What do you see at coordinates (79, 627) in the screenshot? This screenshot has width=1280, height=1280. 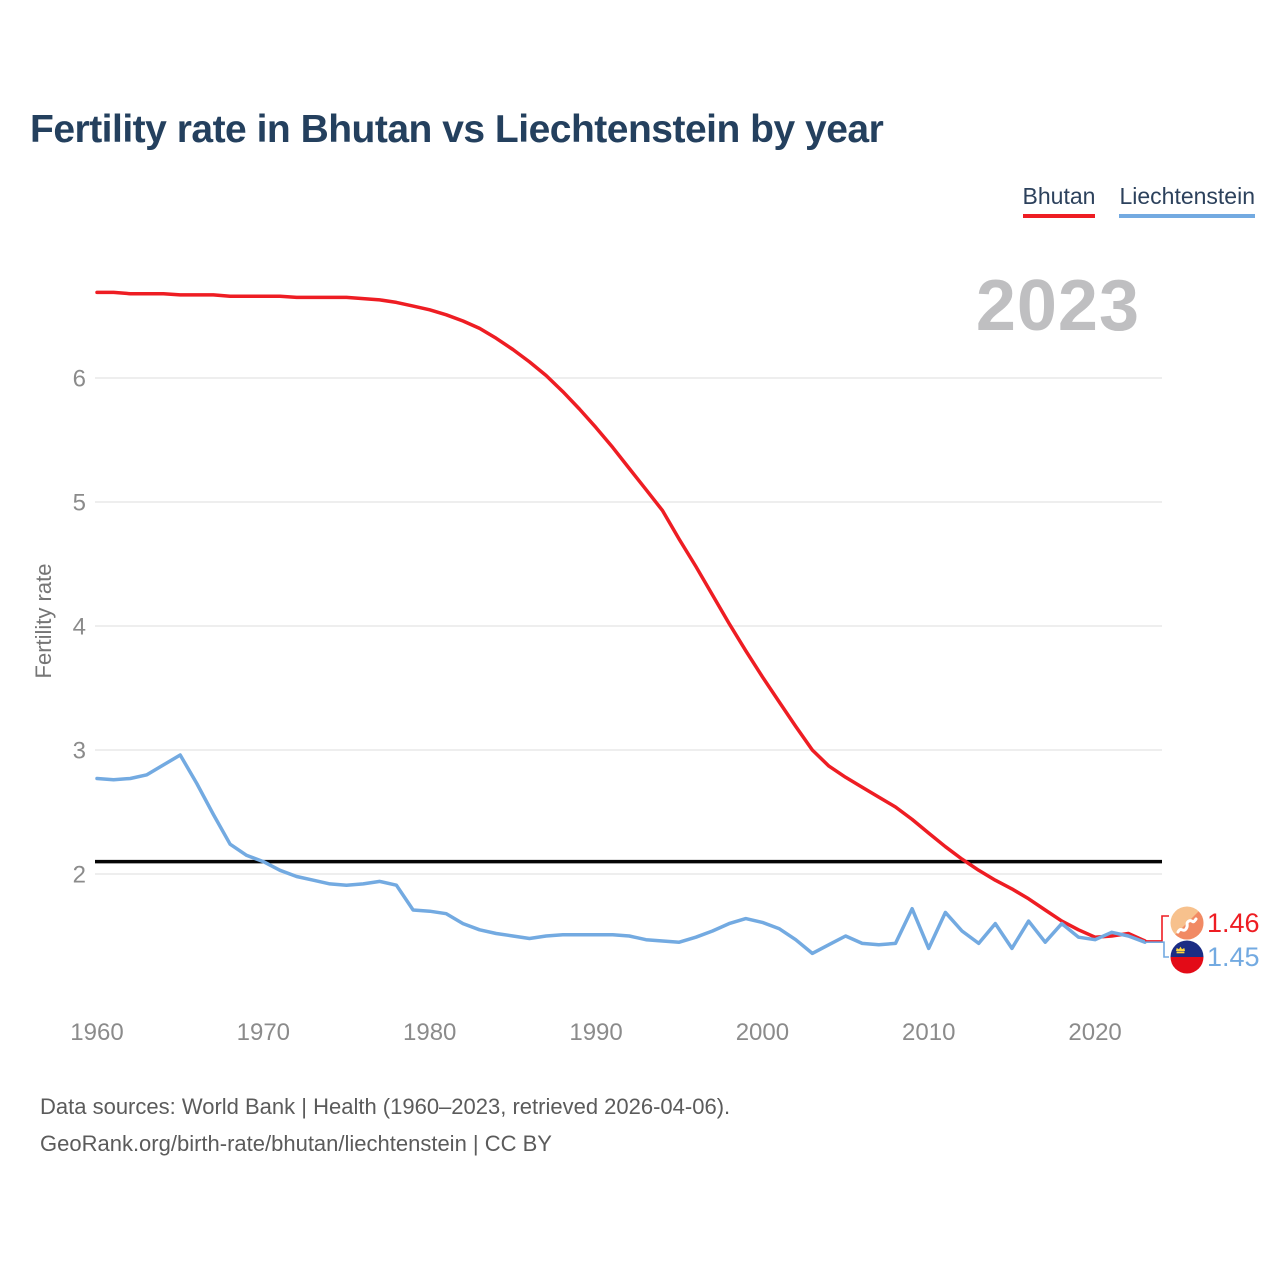 I see `y-tick-label-4: 4` at bounding box center [79, 627].